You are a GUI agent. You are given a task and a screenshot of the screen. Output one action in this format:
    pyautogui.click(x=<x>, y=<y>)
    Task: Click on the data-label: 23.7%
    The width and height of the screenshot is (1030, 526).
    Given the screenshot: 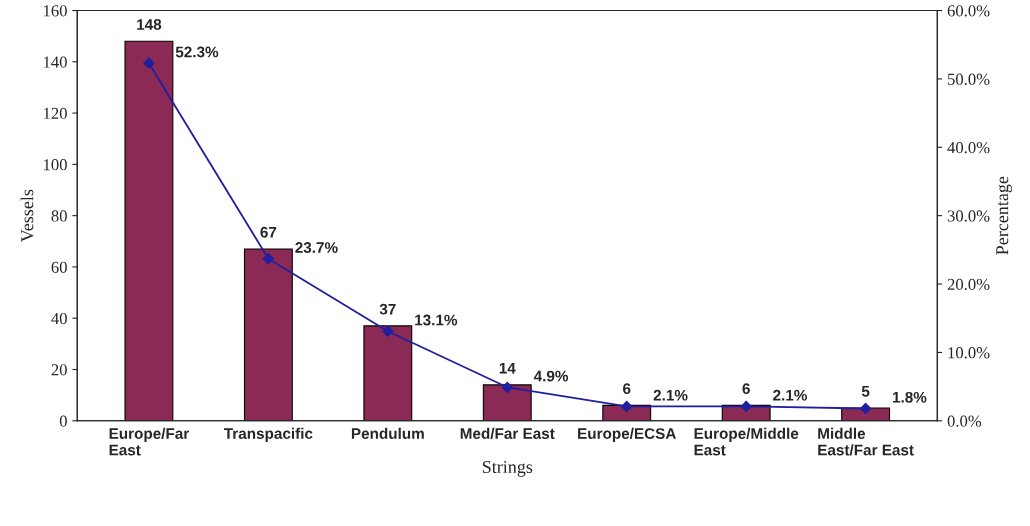 What is the action you would take?
    pyautogui.click(x=316, y=247)
    